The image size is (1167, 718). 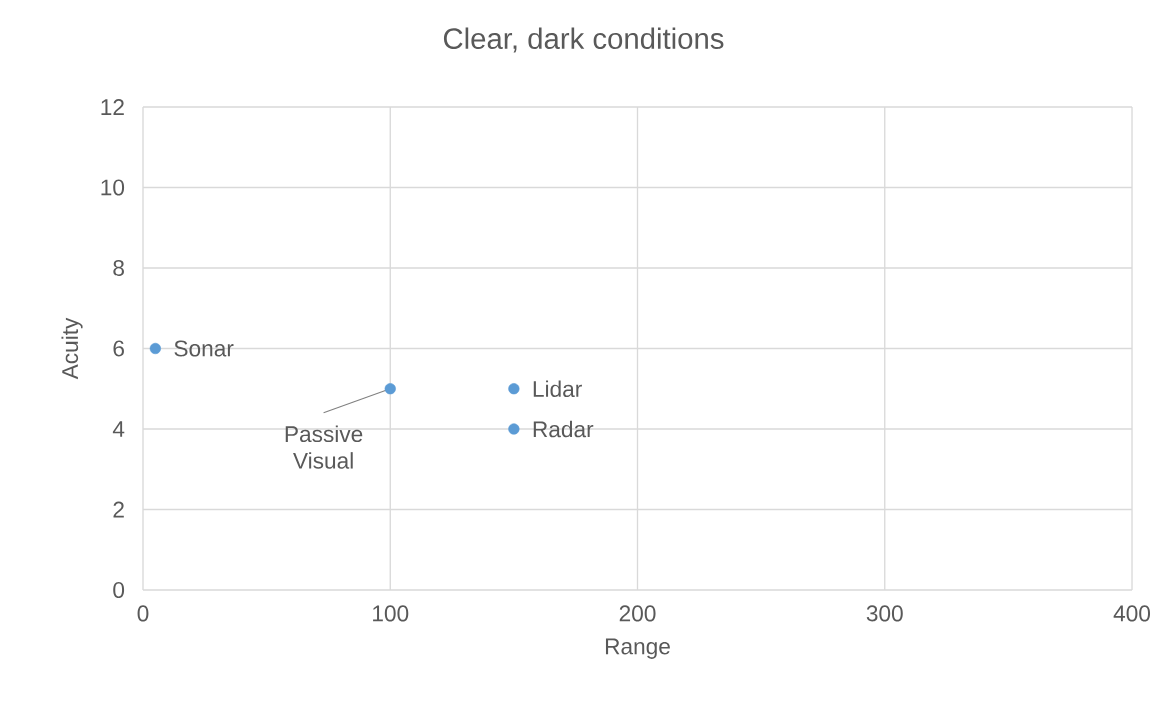 What do you see at coordinates (583, 40) in the screenshot?
I see `chart-title: Clear, dark conditions` at bounding box center [583, 40].